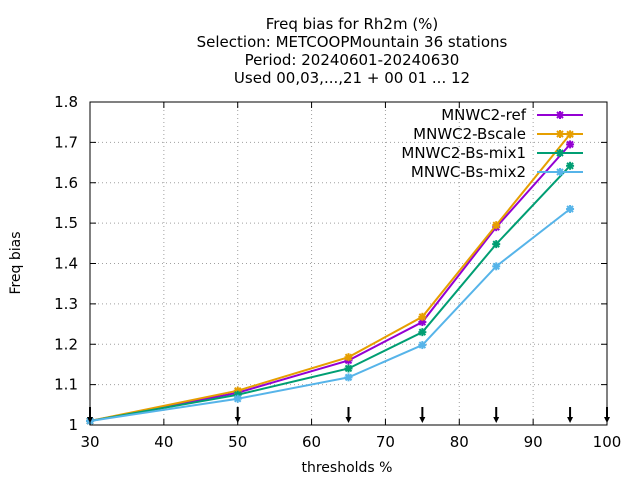 This screenshot has height=480, width=640. Describe the element at coordinates (89, 442) in the screenshot. I see `x-tick-label: 30` at that location.